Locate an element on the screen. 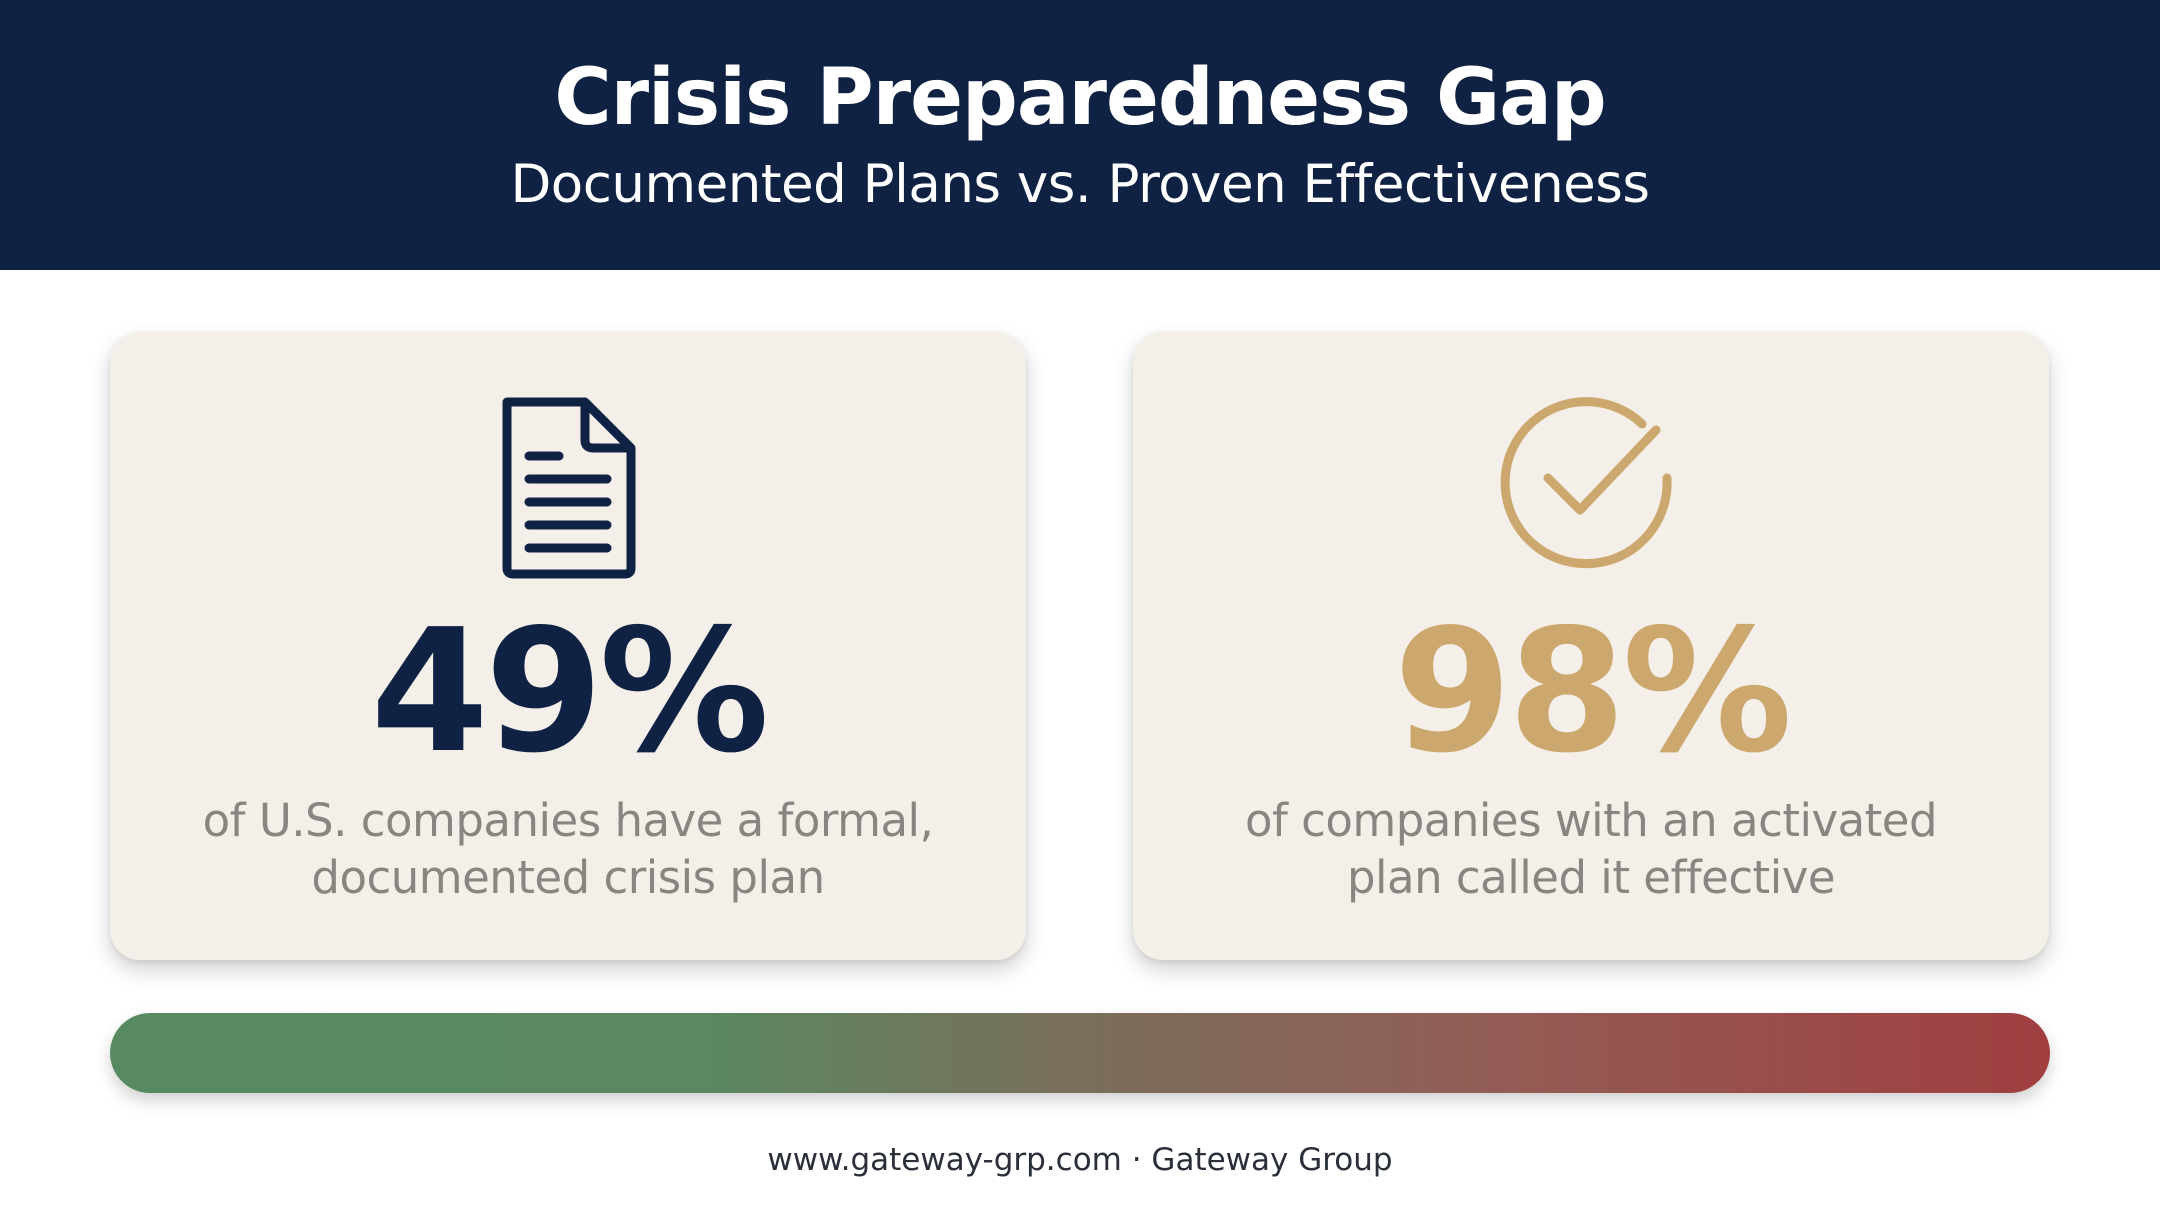 This screenshot has height=1206, width=2160. check-circle-icon is located at coordinates (1591, 487).